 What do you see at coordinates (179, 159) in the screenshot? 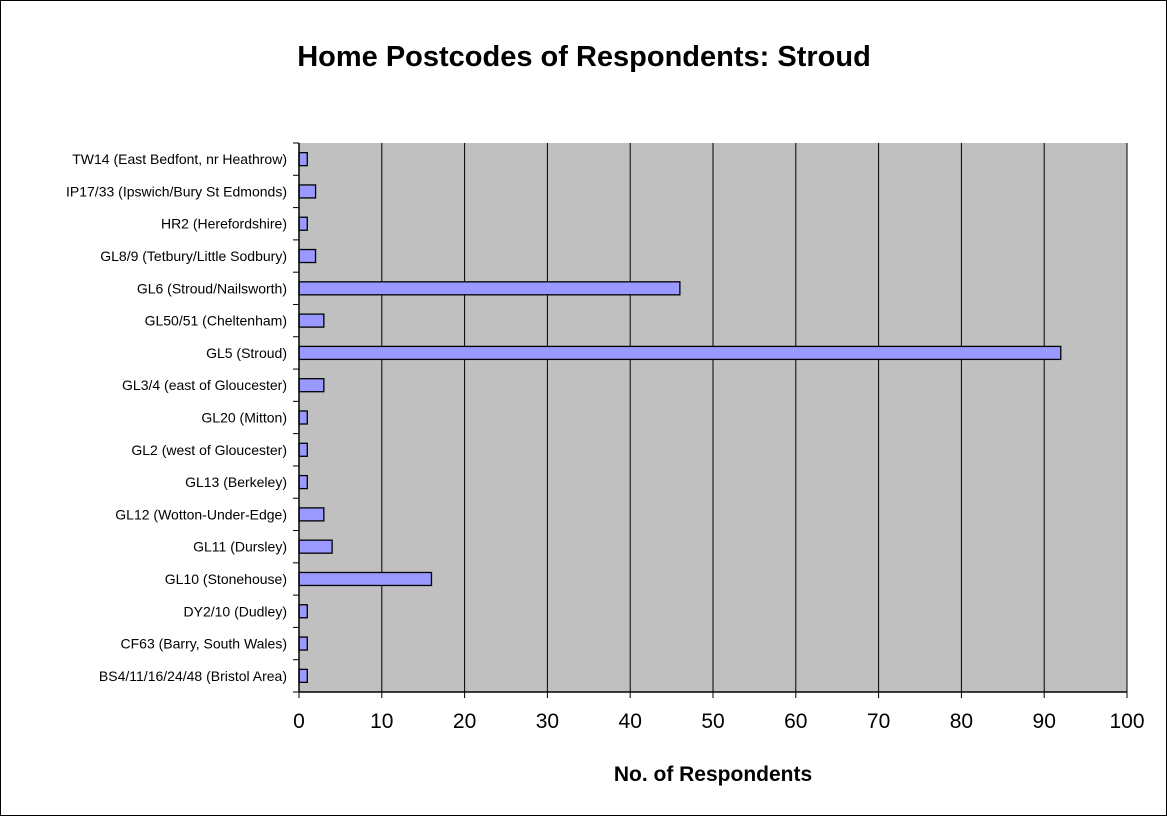
I see `category-label: TW14 (East Bedfont, nr Heathrow)` at bounding box center [179, 159].